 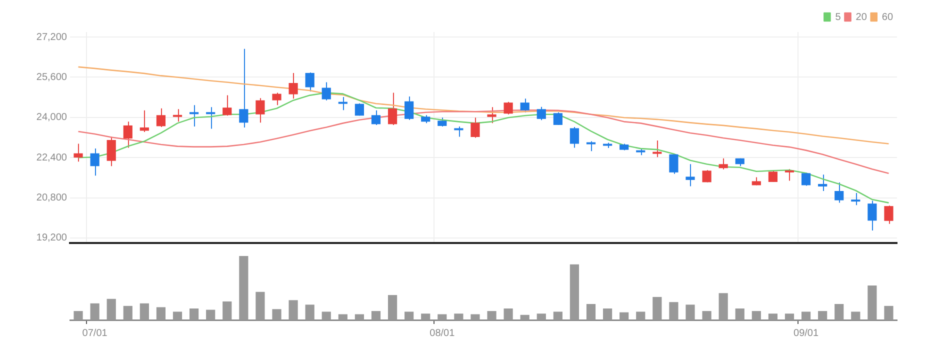 I want to click on x-tick-label: 07/01, so click(x=95, y=333).